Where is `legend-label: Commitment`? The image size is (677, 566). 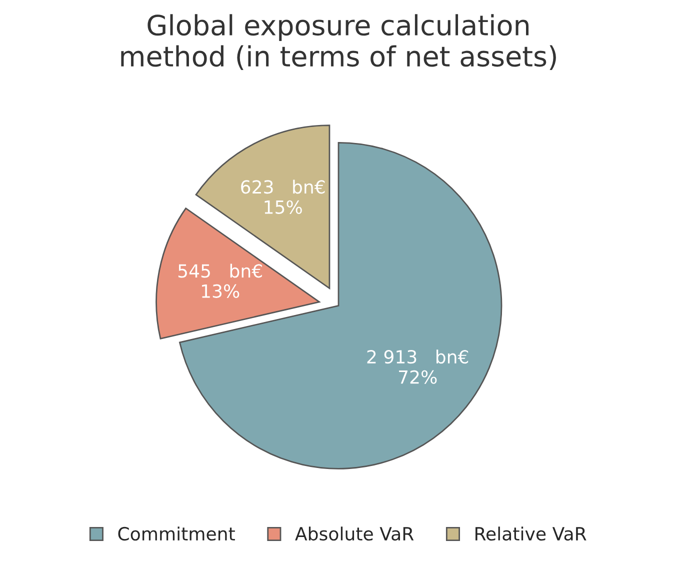
legend-label: Commitment is located at coordinates (176, 533).